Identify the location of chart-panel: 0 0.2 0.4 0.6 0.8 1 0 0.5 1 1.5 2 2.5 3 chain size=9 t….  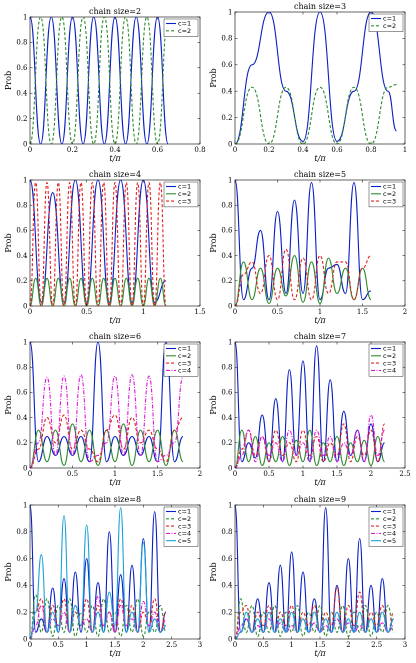
(308, 576).